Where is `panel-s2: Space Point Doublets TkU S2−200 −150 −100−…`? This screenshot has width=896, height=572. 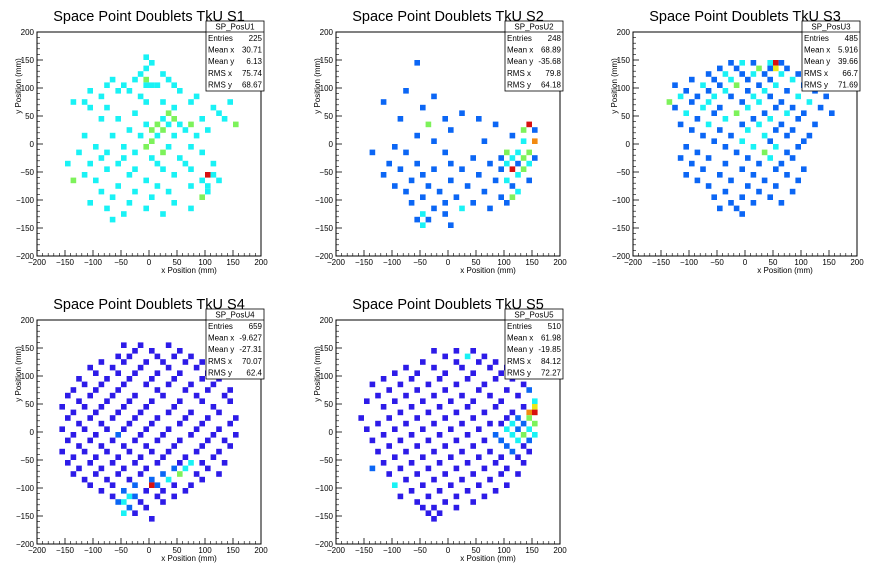 panel-s2: Space Point Doublets TkU S2−200 −150 −100−… is located at coordinates (440, 142).